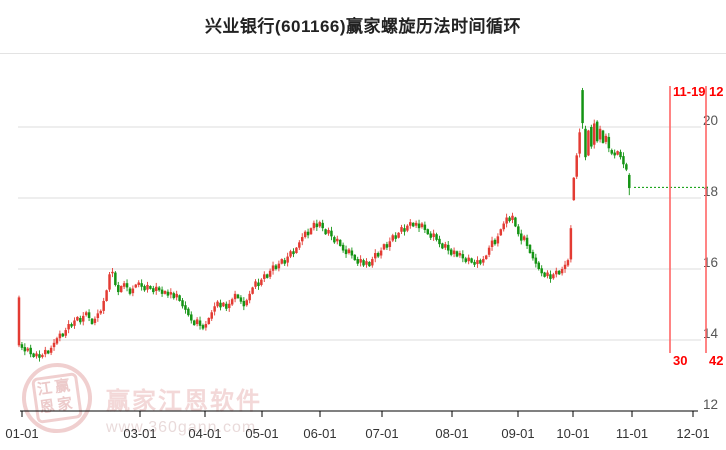 This screenshot has width=726, height=450. Describe the element at coordinates (710, 404) in the screenshot. I see `y-tick-label: 12` at that location.